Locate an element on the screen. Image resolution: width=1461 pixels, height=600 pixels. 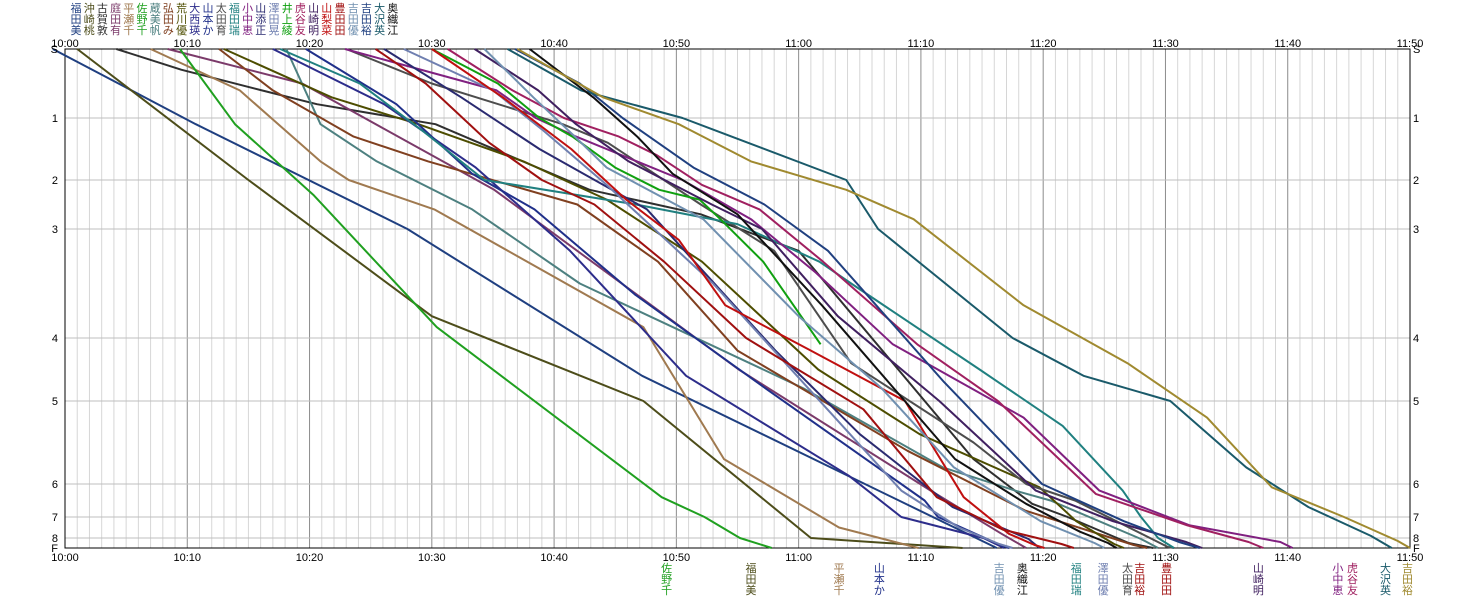
y-tick-label-right: F is located at coordinates (1416, 549).